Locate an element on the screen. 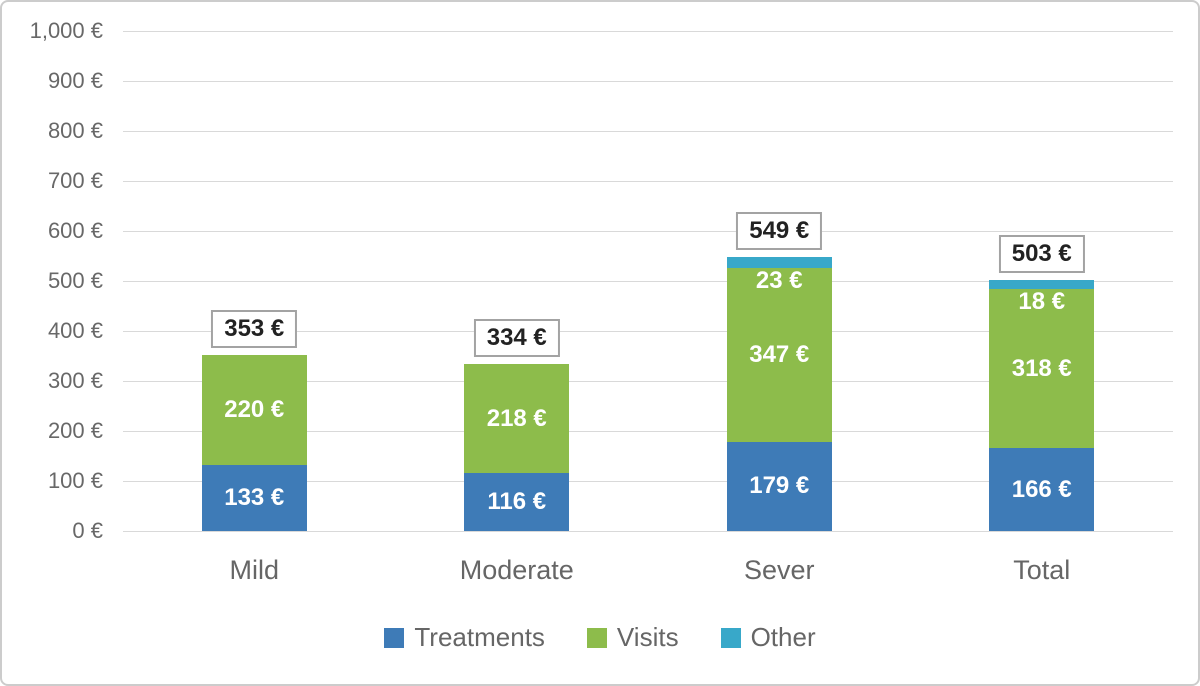  total-label-total: 503 € is located at coordinates (1041, 254).